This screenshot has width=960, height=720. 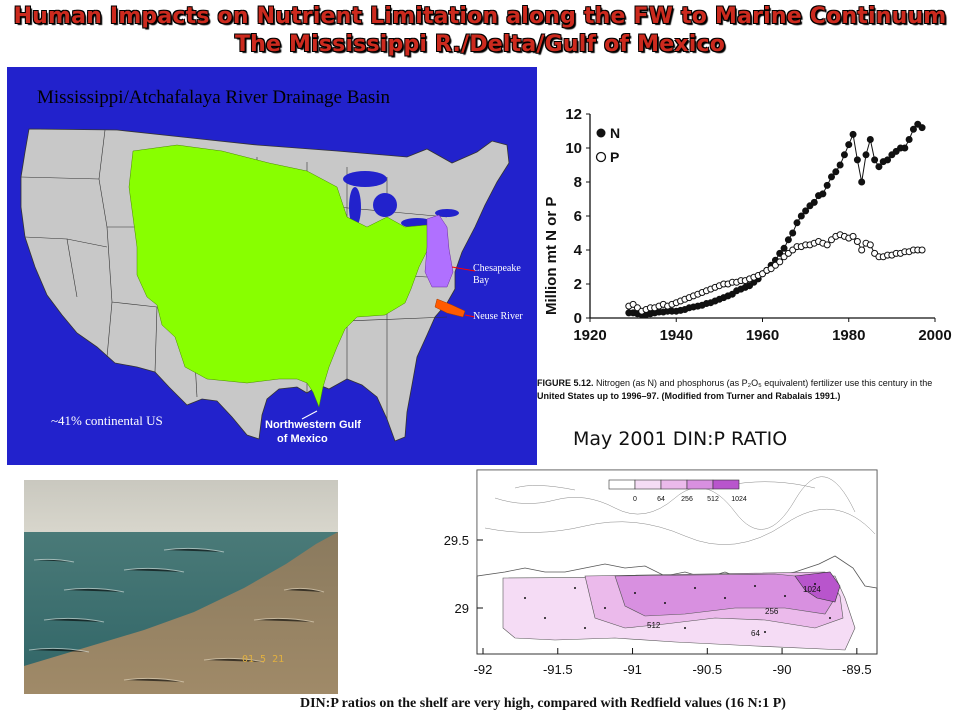 I want to click on legend-tick-label: 0, so click(x=635, y=499).